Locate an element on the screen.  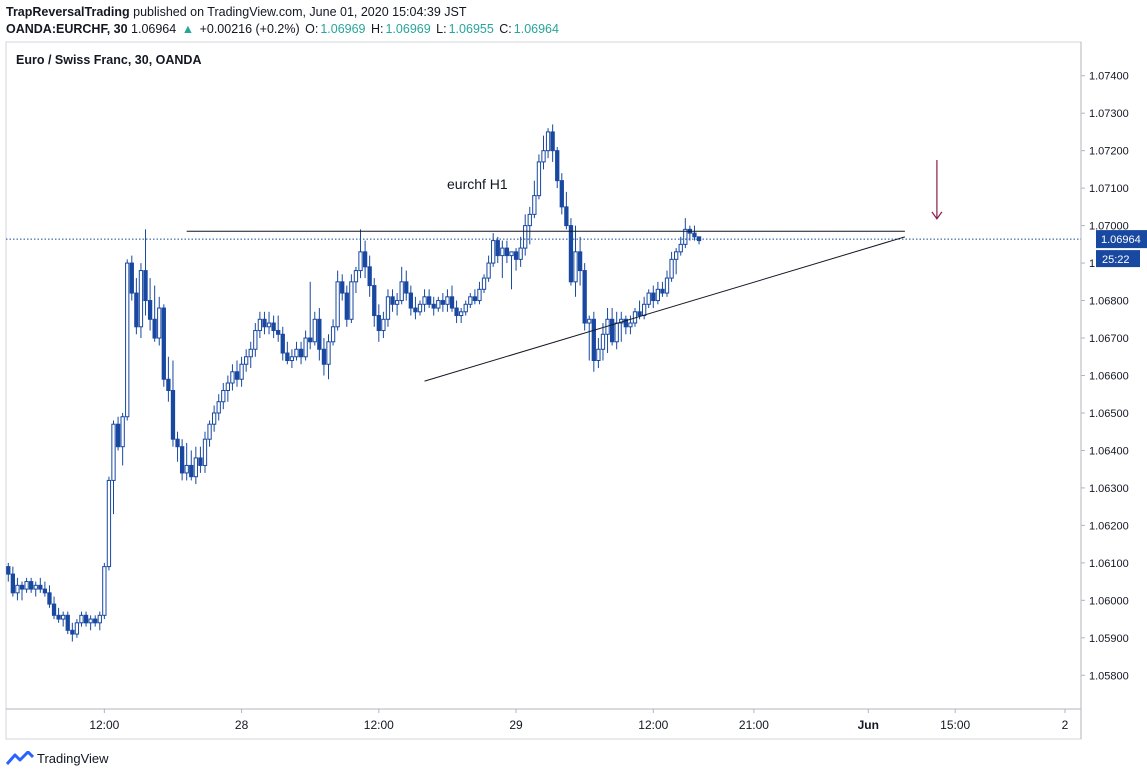
time-tick-label: Jun is located at coordinates (868, 725).